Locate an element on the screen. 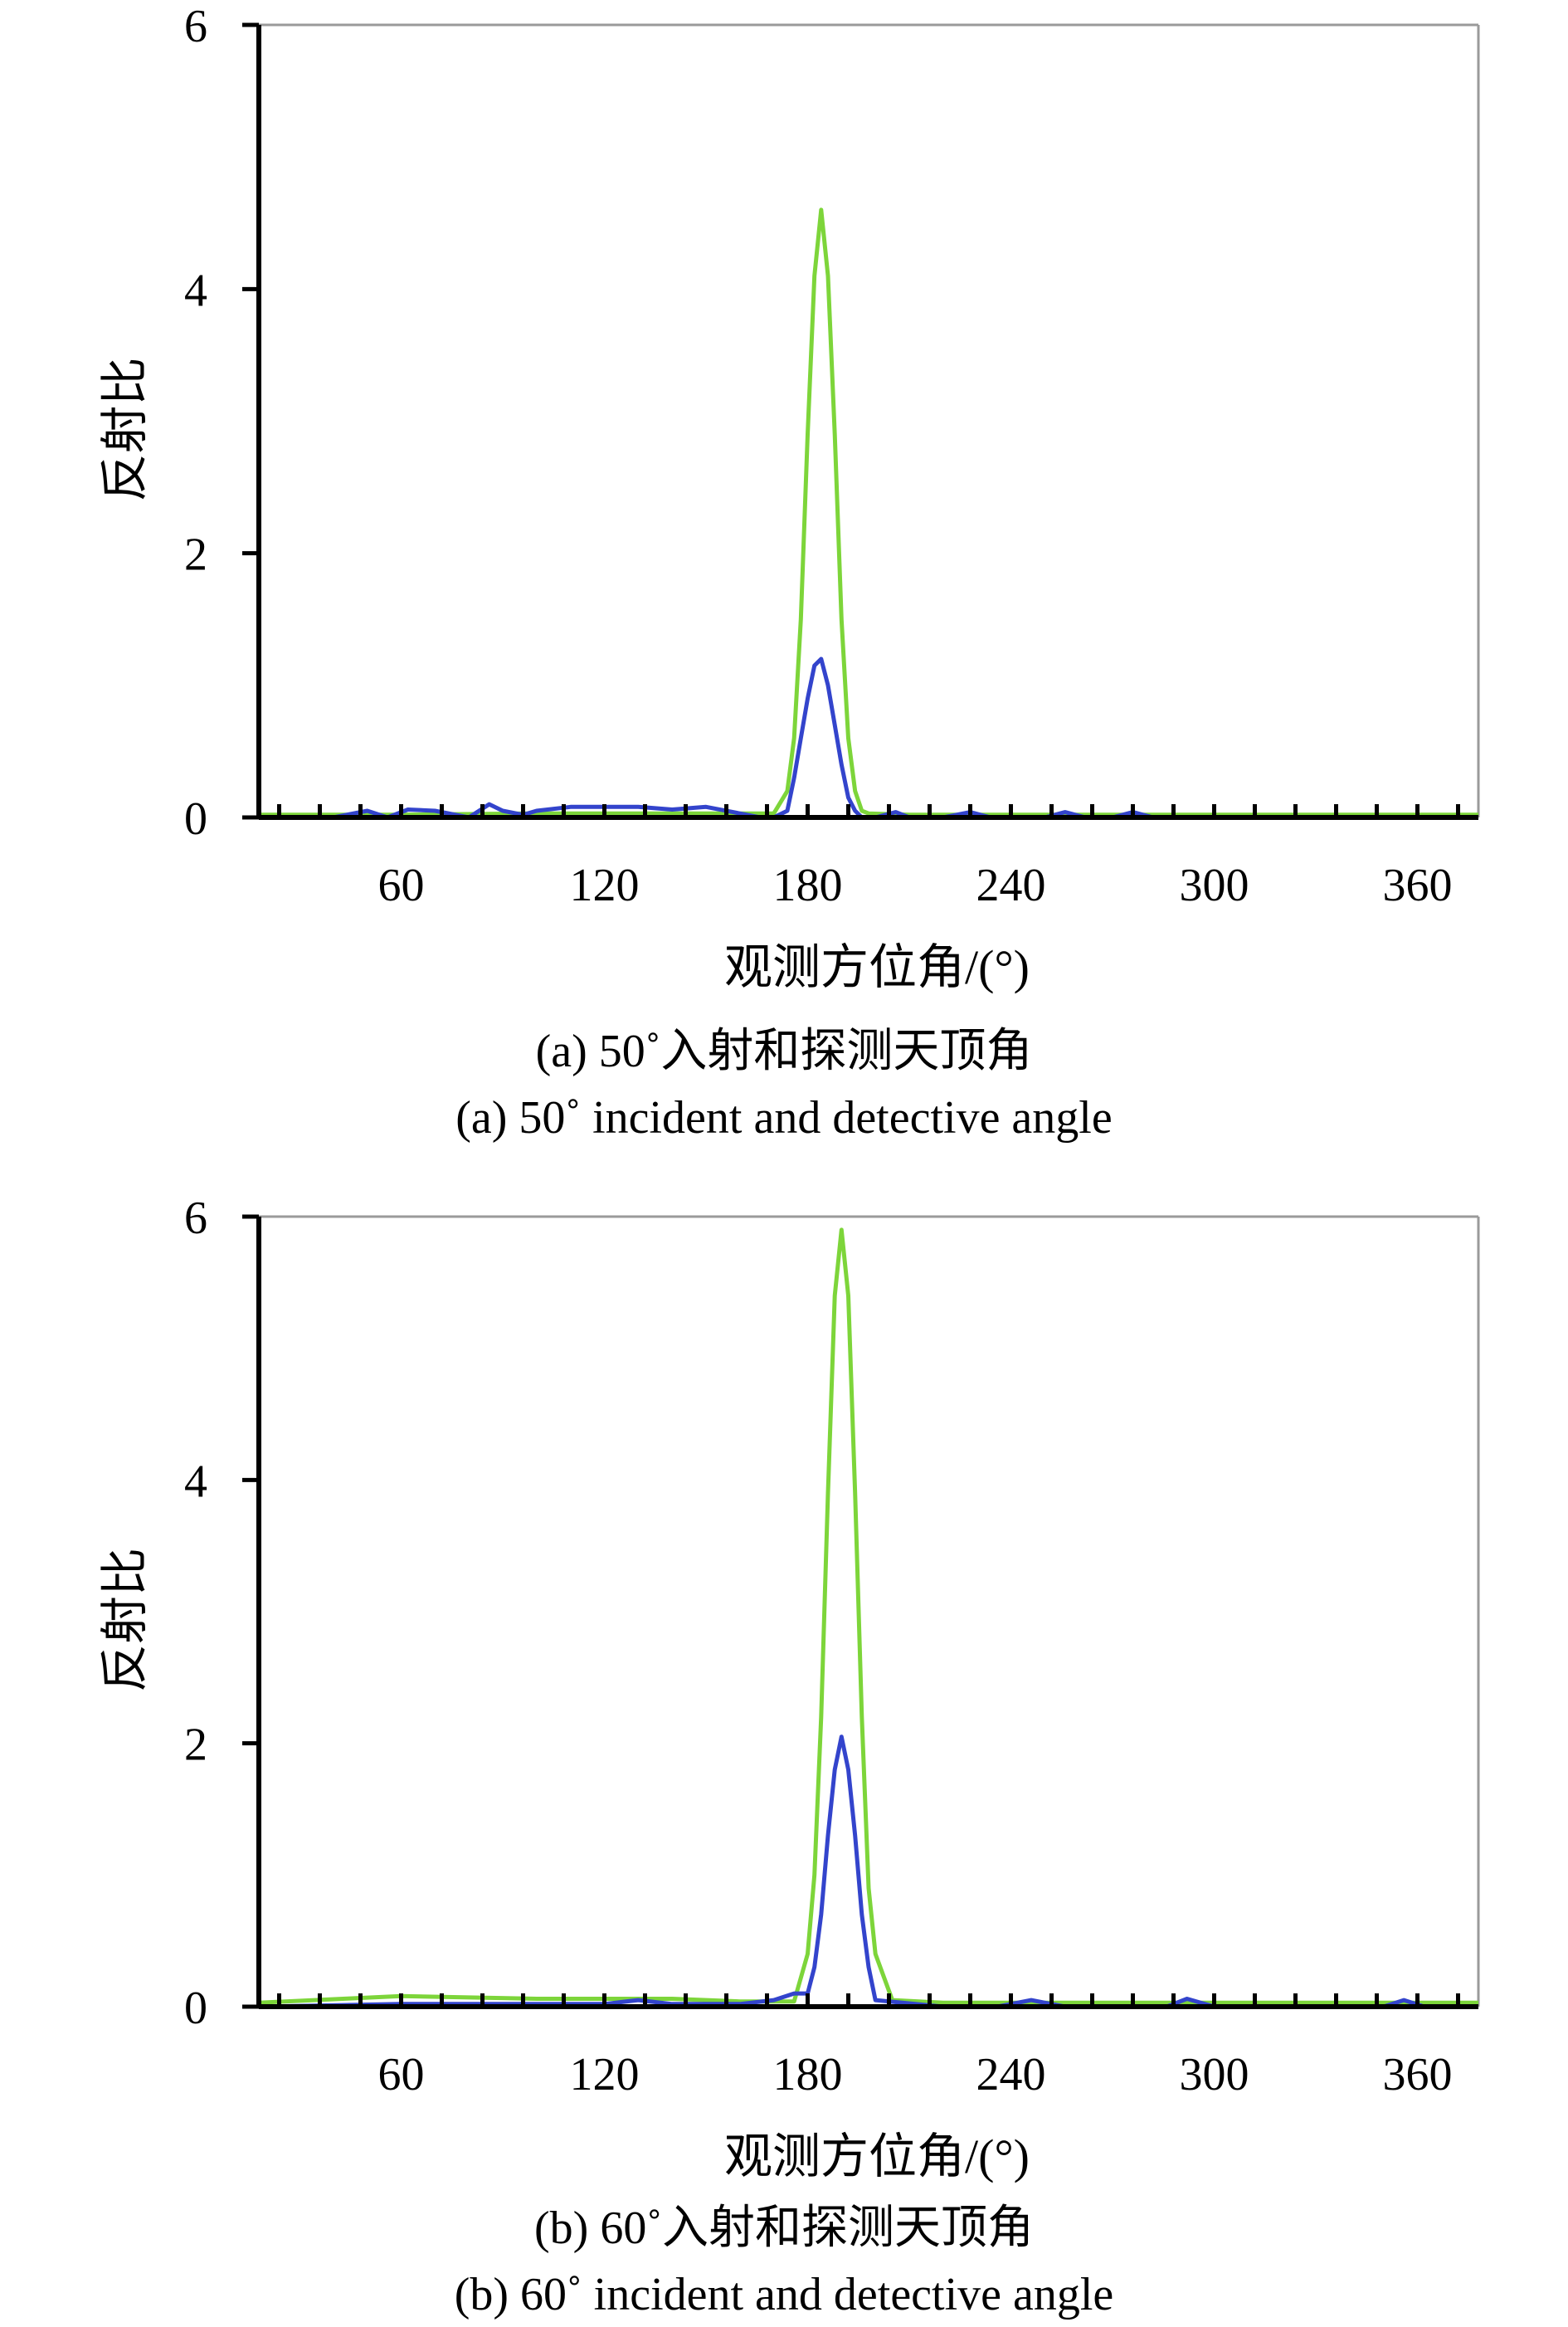  caption-en-a: (a) 50˚ incident and detective angle is located at coordinates (784, 1118).